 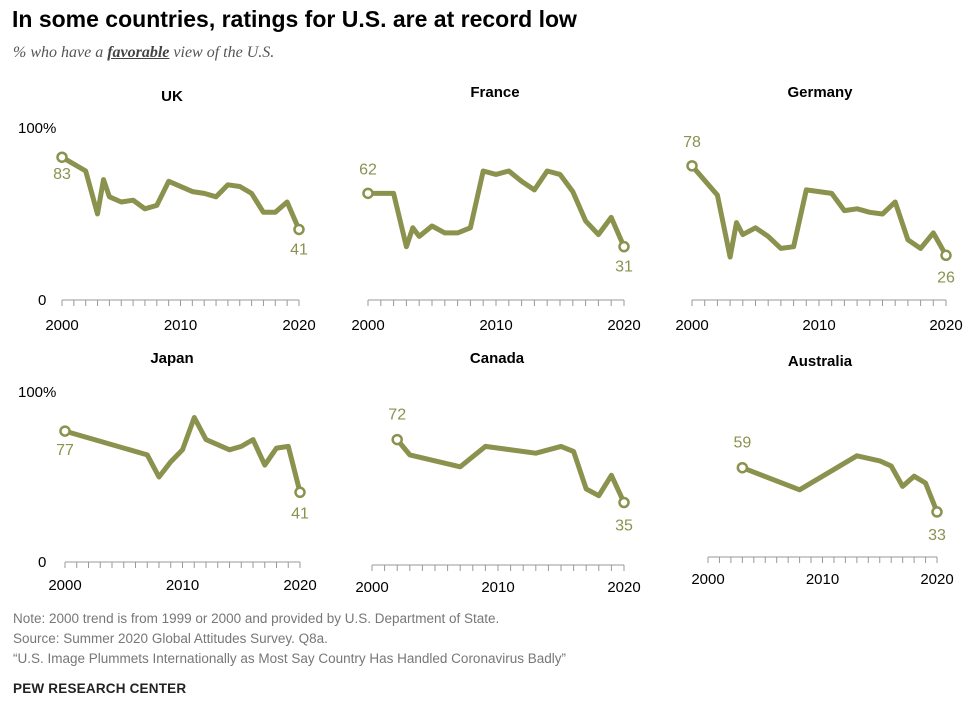 I want to click on x-tick-label-uk: 2000, so click(x=61, y=325).